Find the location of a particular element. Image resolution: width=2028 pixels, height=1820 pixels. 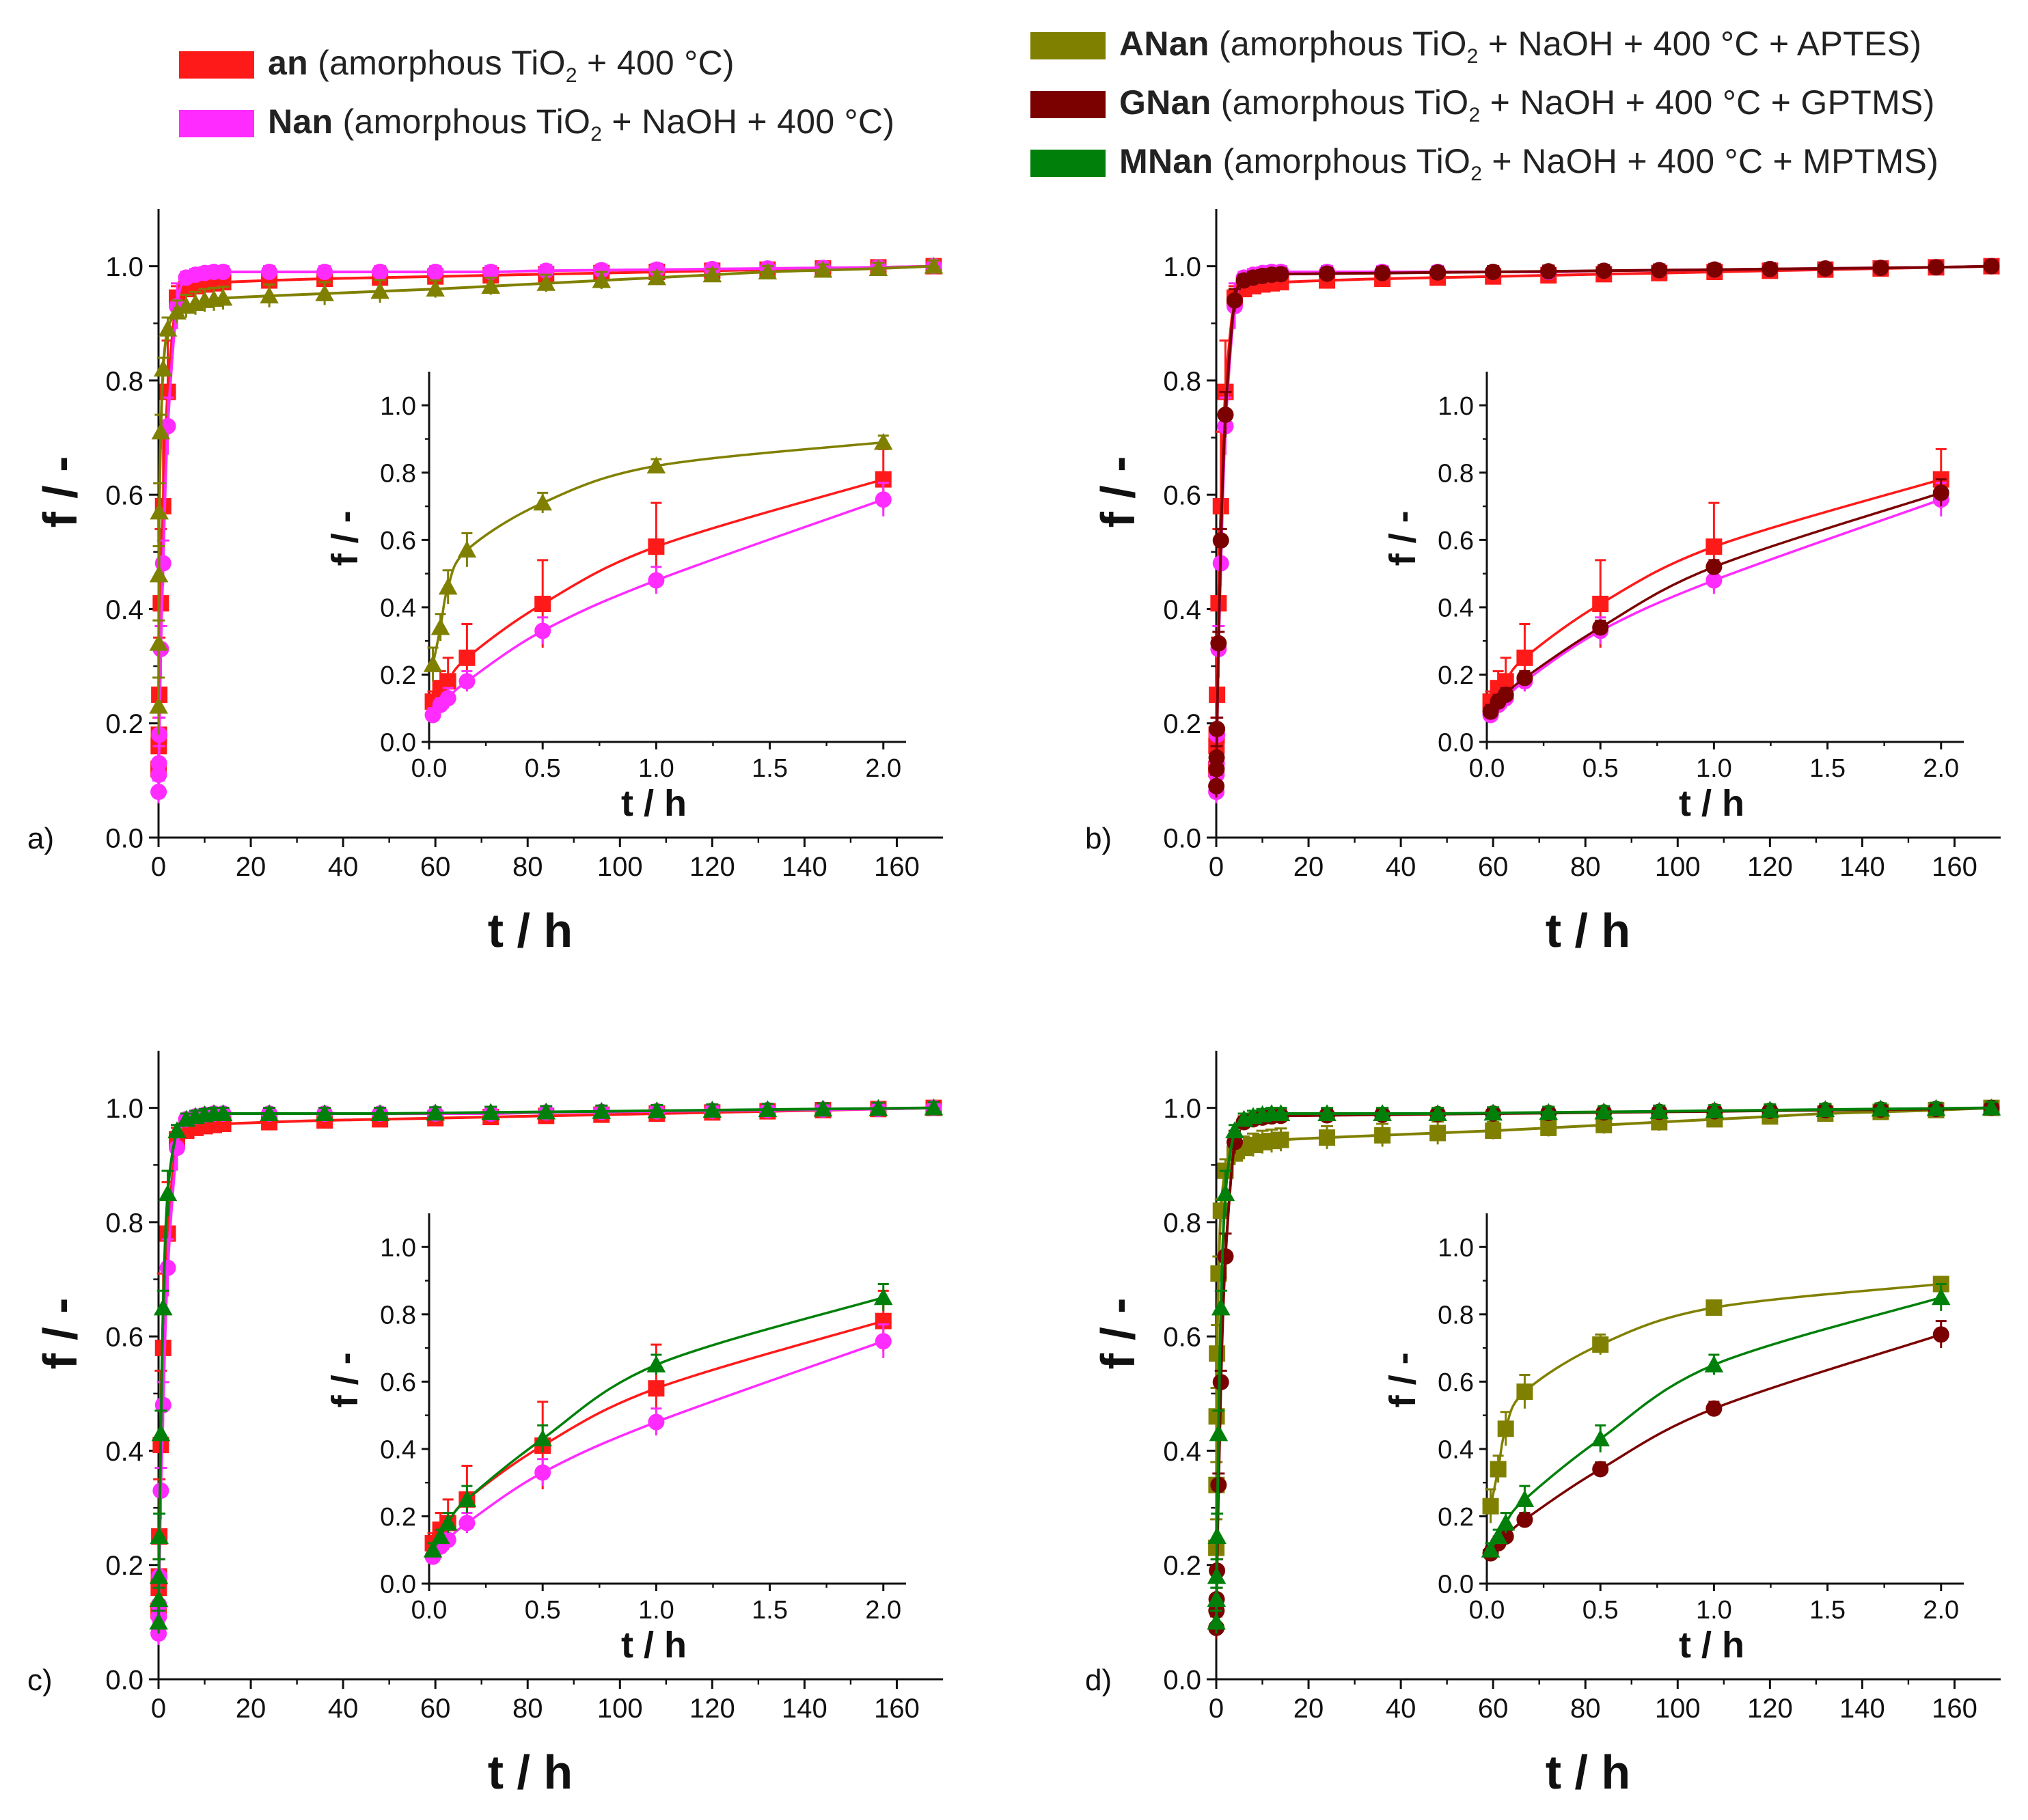

panel-c-inset-y-tick-label: 1.0 is located at coordinates (398, 1248).